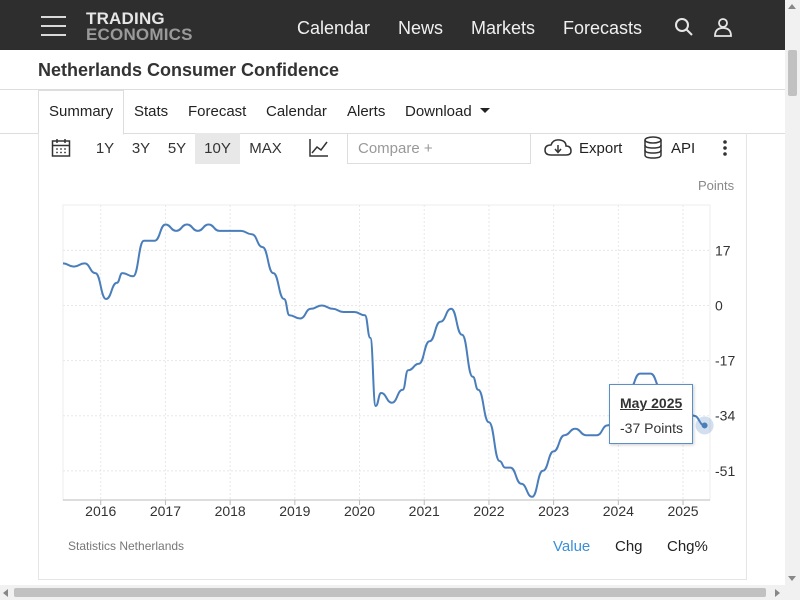  I want to click on nav-markets: Markets, so click(503, 28).